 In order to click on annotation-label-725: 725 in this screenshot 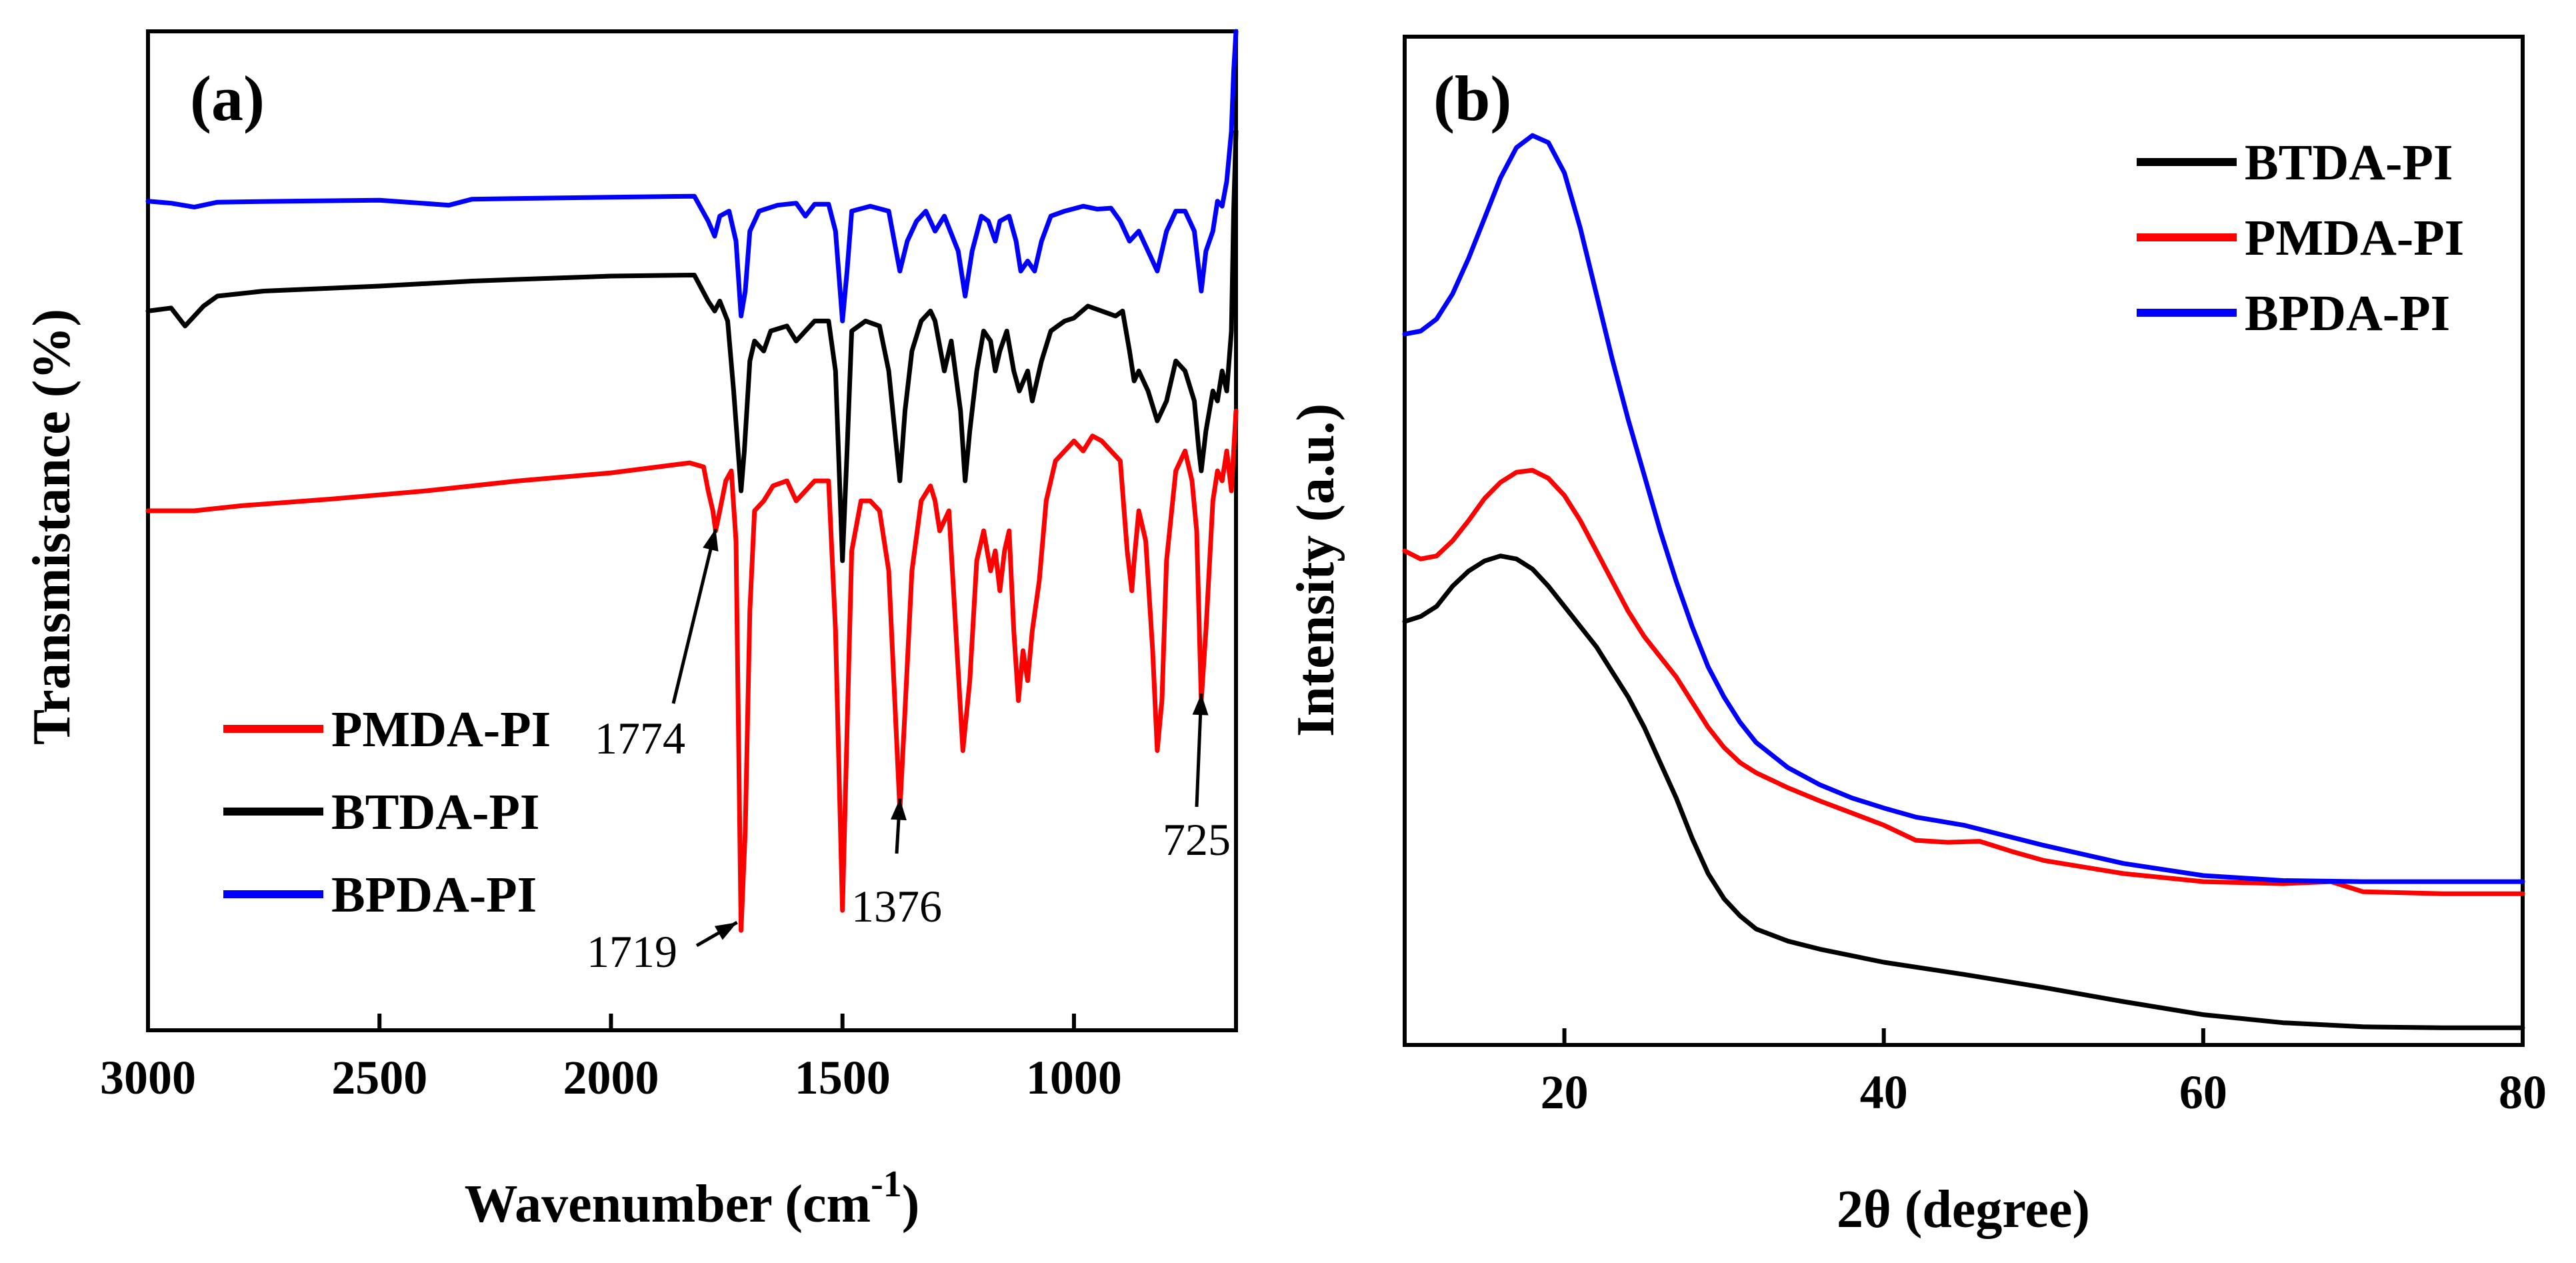, I will do `click(1197, 840)`.